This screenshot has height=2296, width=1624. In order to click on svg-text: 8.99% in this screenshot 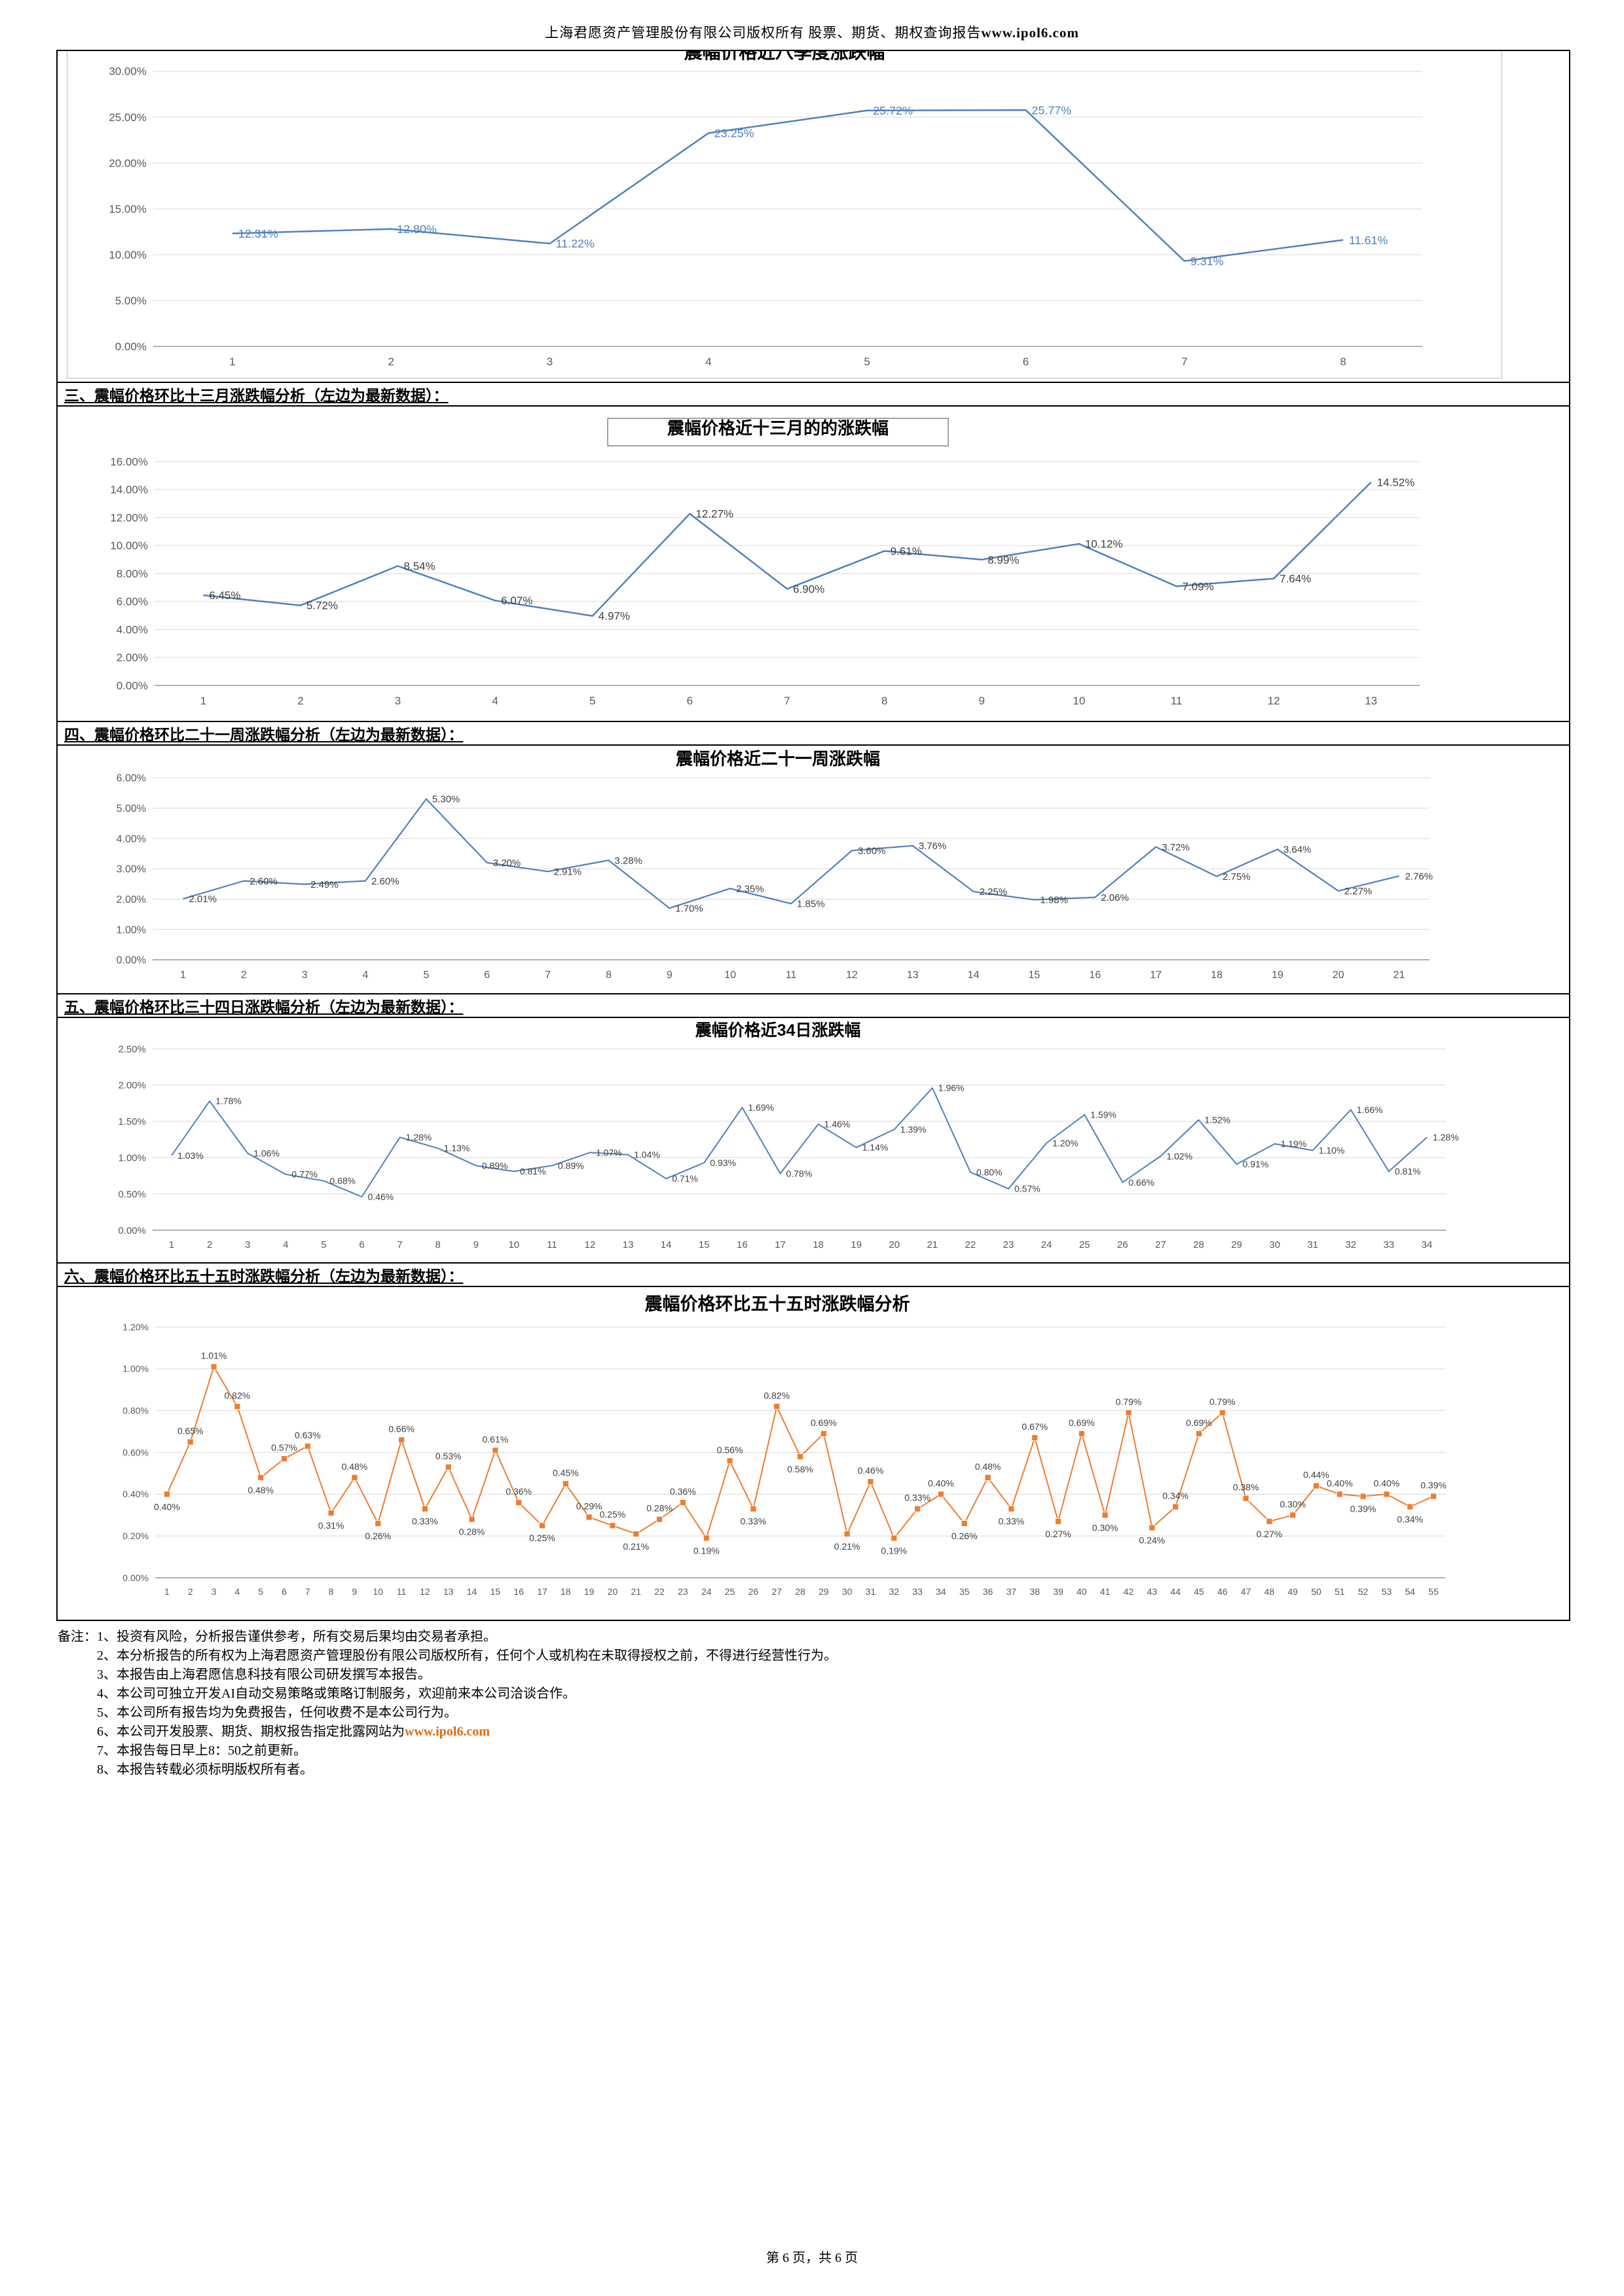, I will do `click(1003, 560)`.